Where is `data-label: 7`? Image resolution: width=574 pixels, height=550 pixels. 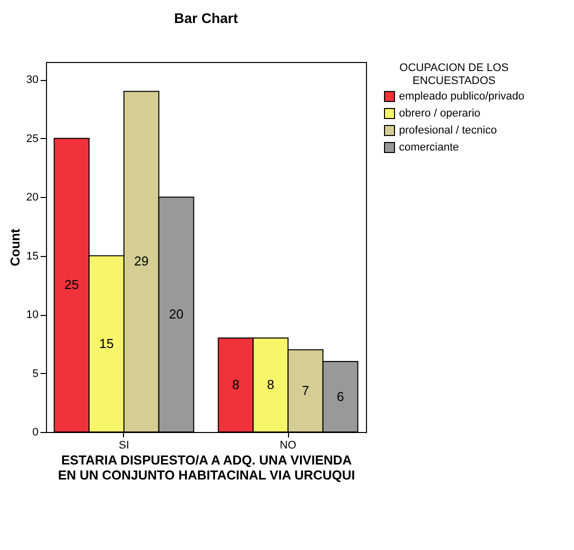 data-label: 7 is located at coordinates (306, 390).